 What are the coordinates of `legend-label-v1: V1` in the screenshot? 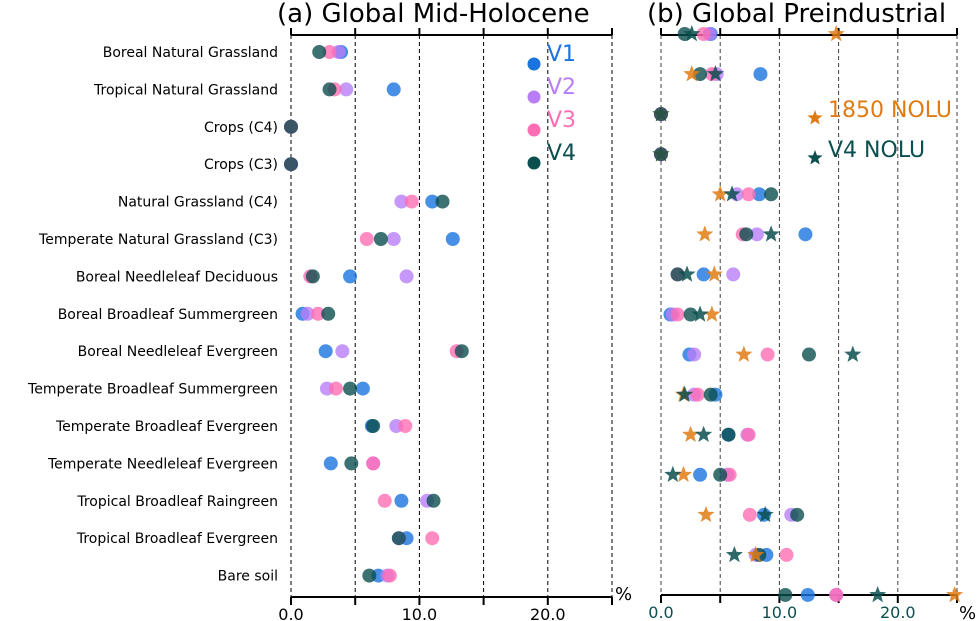 It's located at (561, 54).